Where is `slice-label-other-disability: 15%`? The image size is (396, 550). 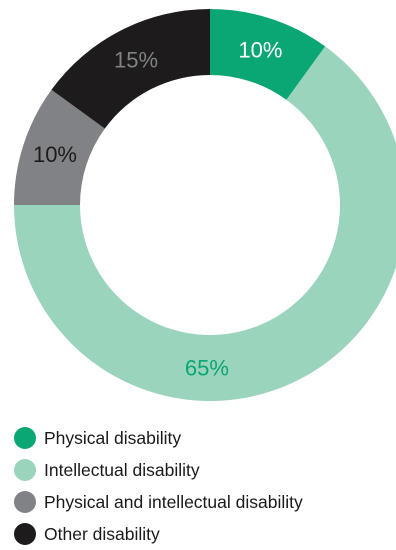
slice-label-other-disability: 15% is located at coordinates (136, 59).